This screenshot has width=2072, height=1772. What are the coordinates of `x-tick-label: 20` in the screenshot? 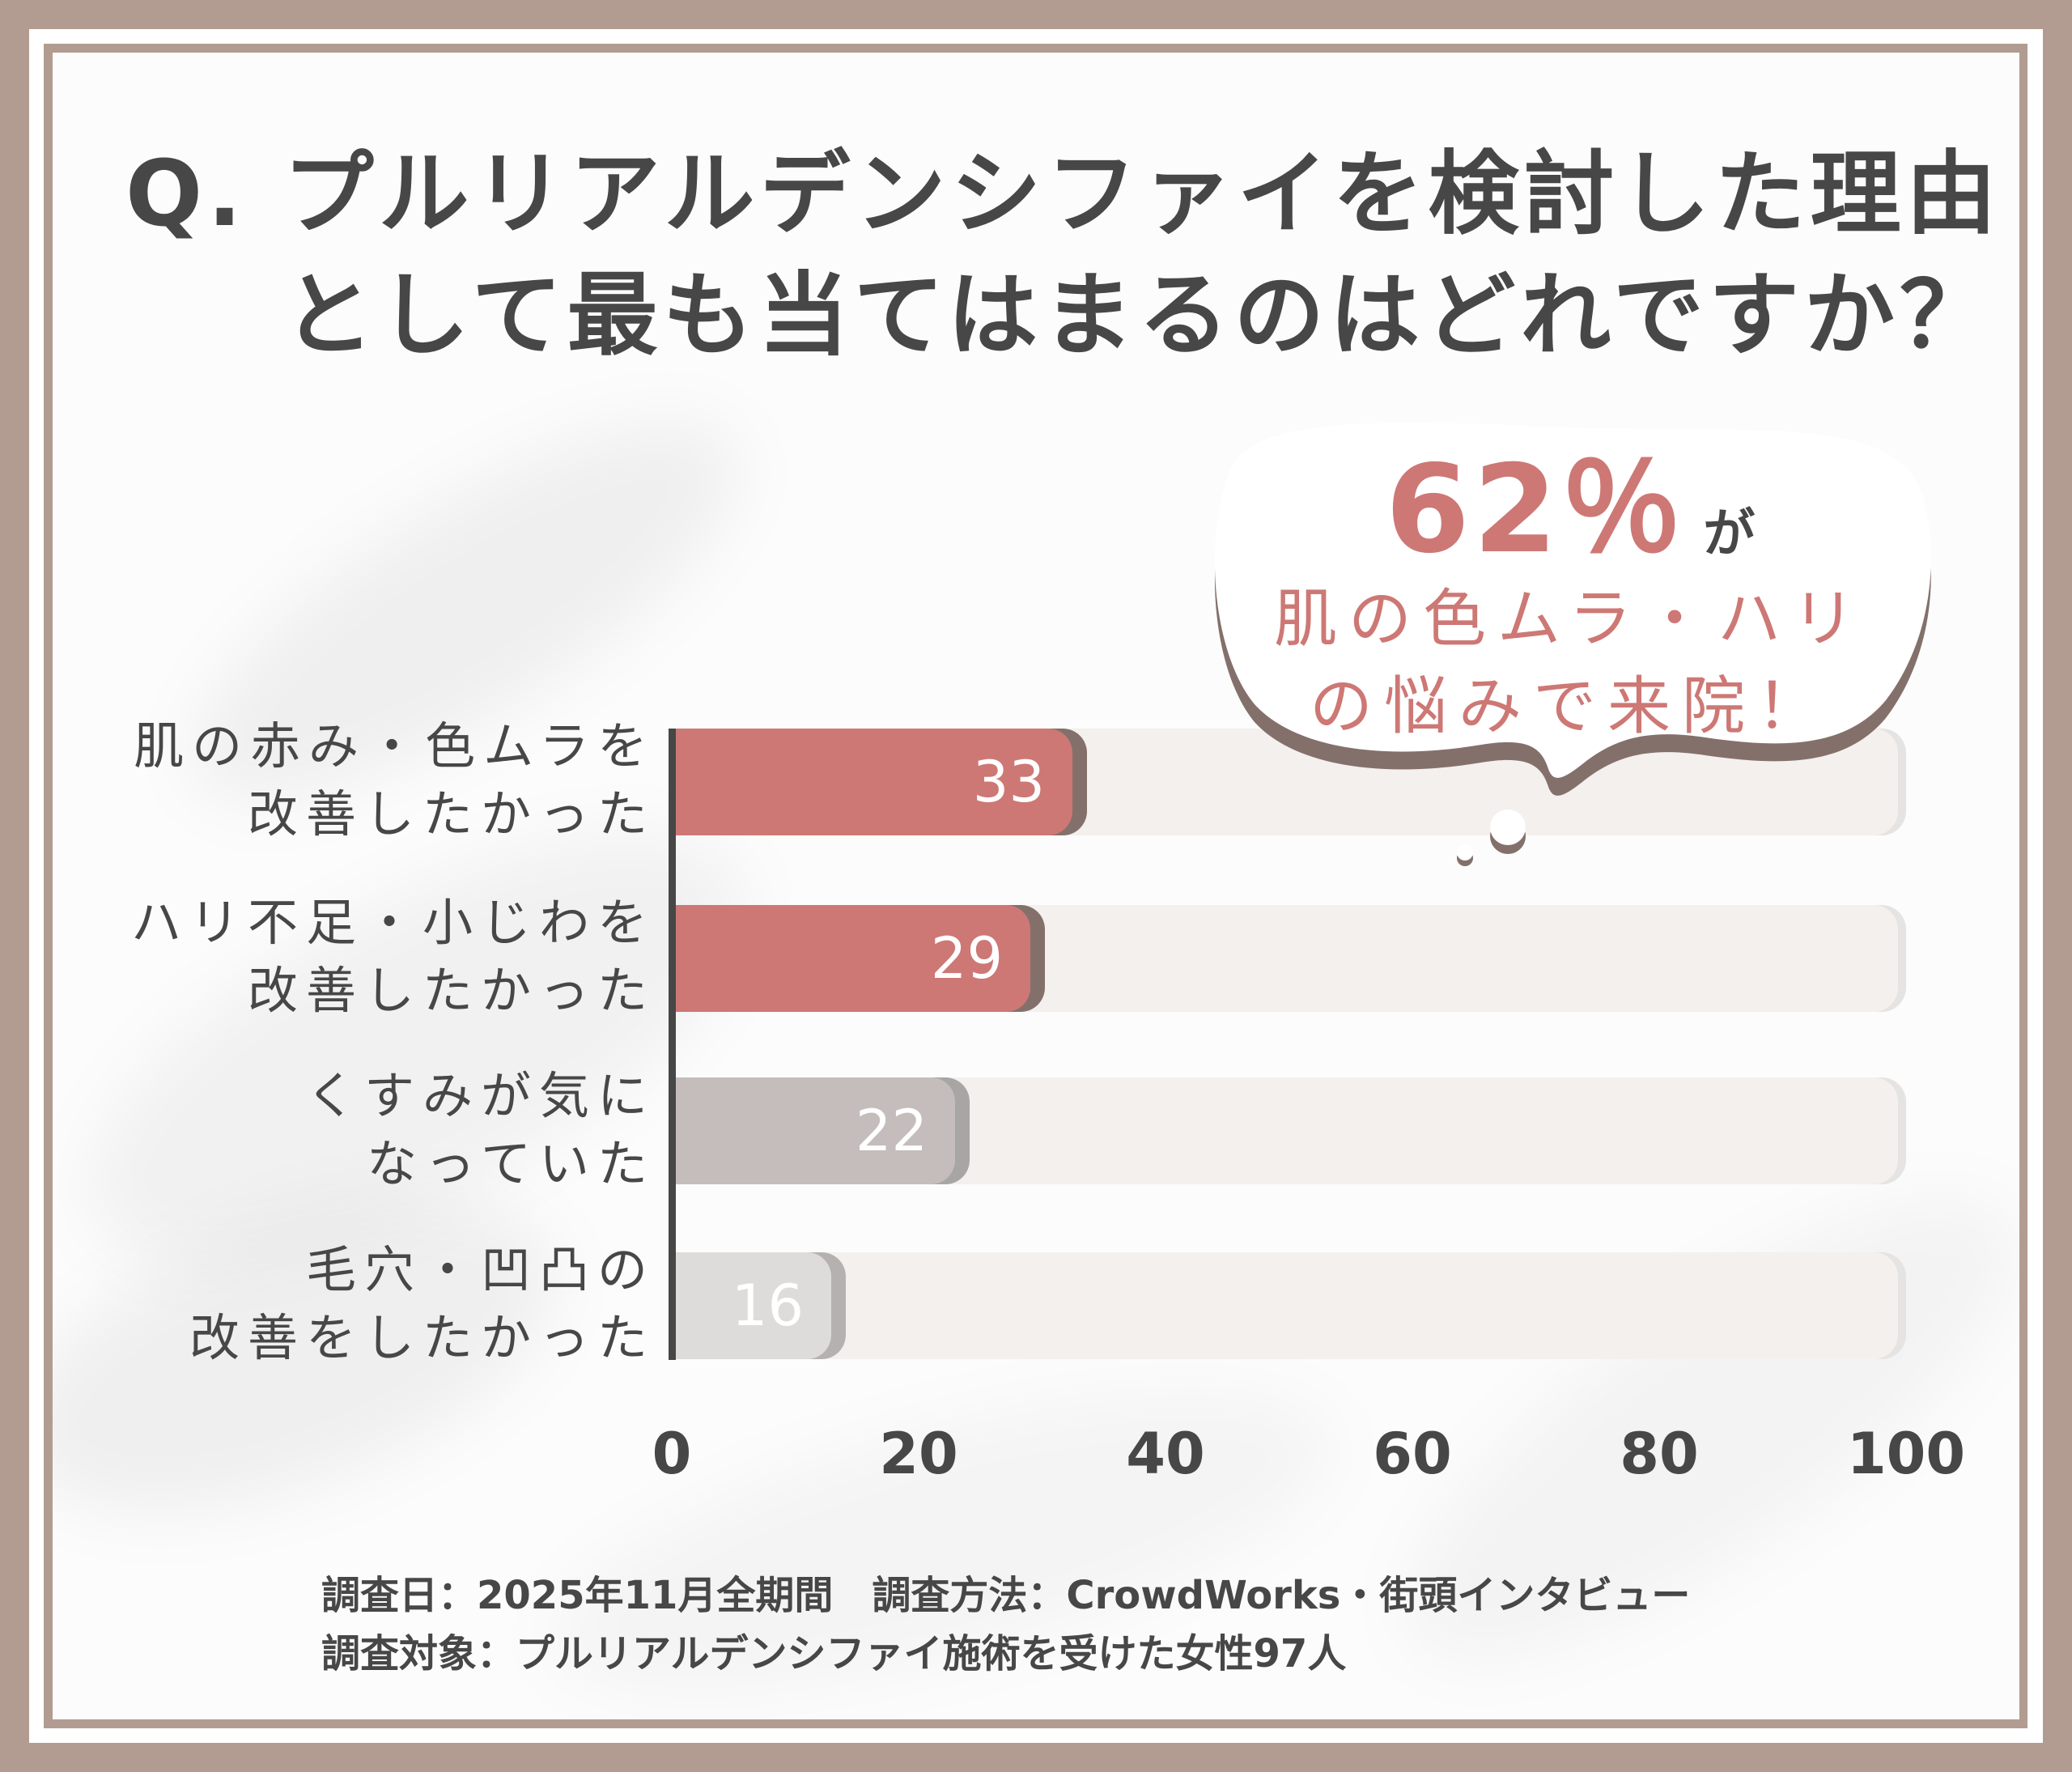 It's located at (918, 1454).